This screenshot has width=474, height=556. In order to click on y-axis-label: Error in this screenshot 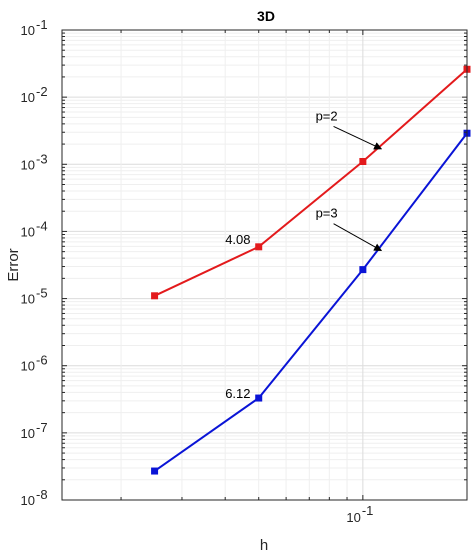, I will do `click(13, 264)`.